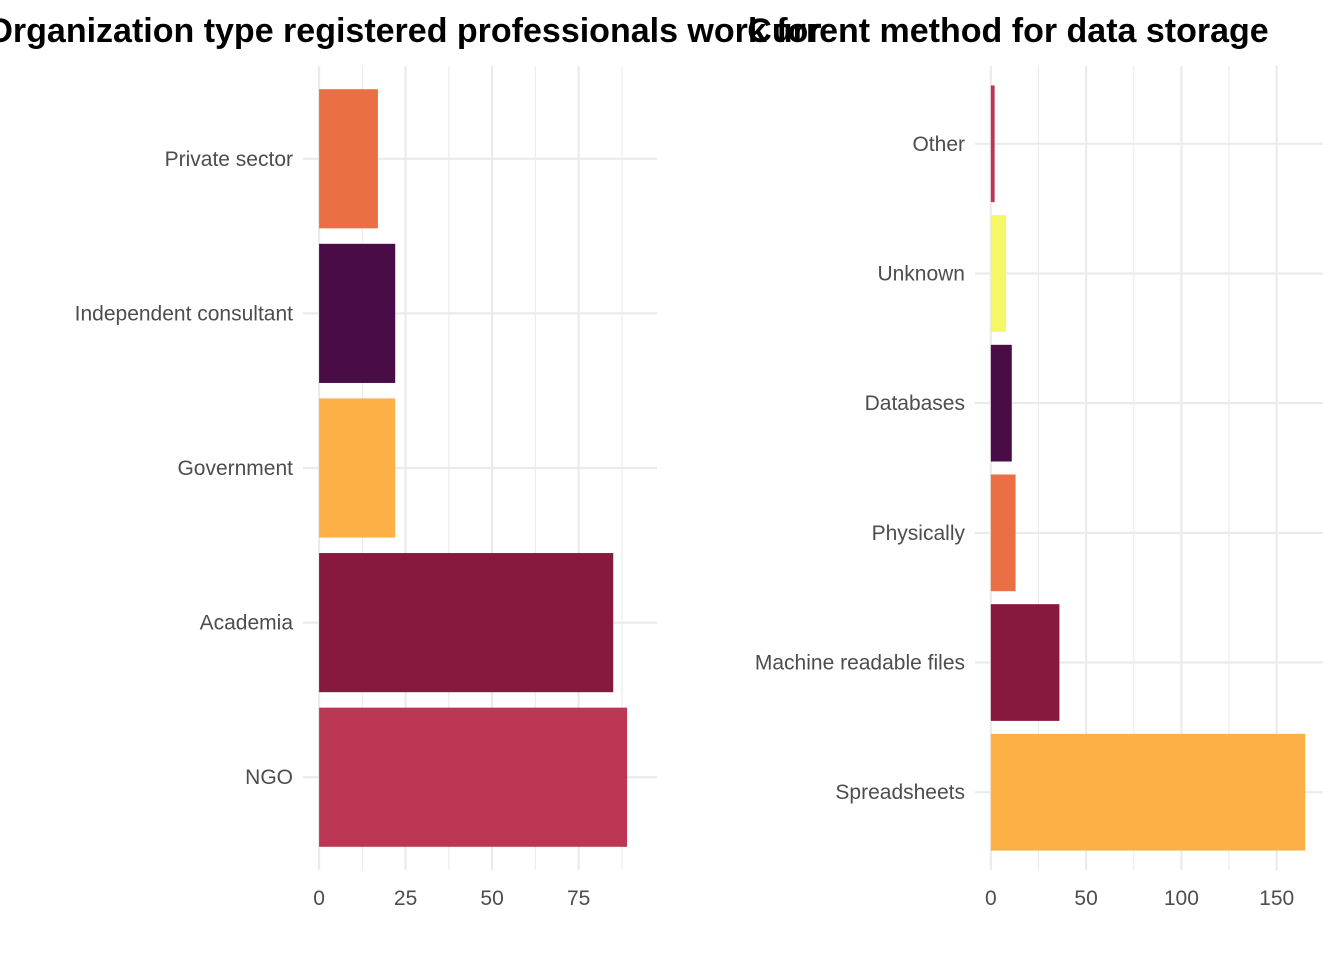 This screenshot has width=1344, height=960. What do you see at coordinates (229, 159) in the screenshot?
I see `category-label: Private sector` at bounding box center [229, 159].